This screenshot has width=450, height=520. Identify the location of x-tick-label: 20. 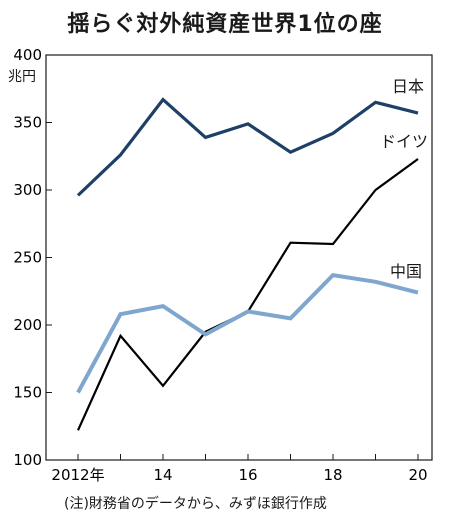
(417, 475).